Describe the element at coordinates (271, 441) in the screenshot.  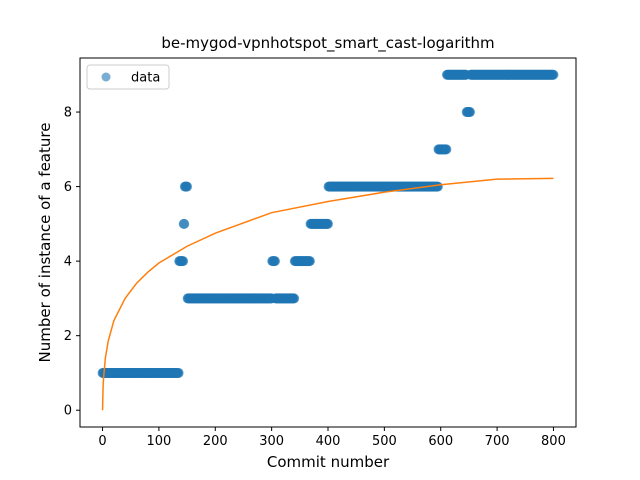
I see `x-tick-label: 300` at that location.